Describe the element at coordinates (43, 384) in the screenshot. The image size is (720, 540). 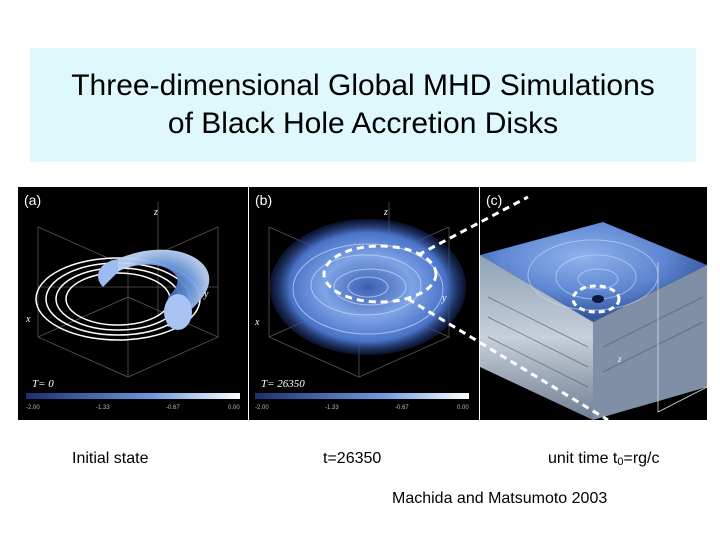
I see `panel-a-time-label: T= 0` at that location.